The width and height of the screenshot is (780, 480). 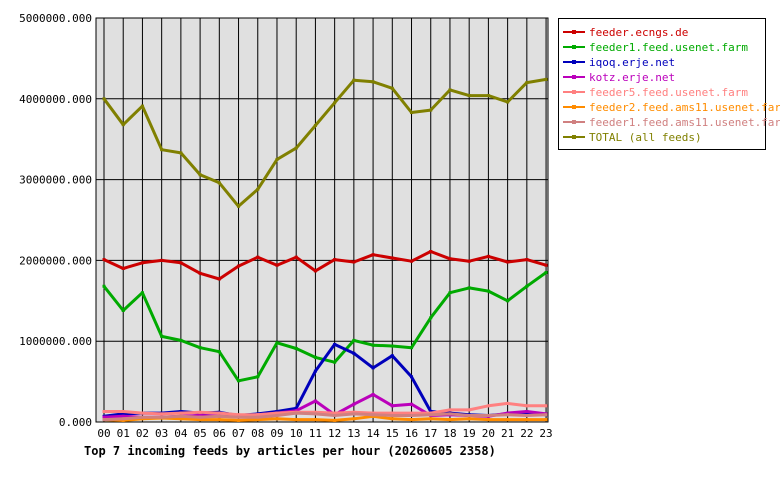 I want to click on legend-item: feeder5.feed.usenet.farm, so click(x=655, y=92).